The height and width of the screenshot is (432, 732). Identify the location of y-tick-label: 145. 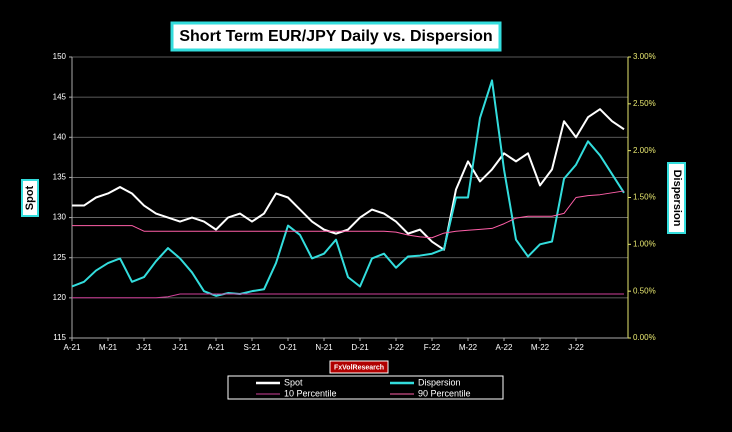
(60, 96).